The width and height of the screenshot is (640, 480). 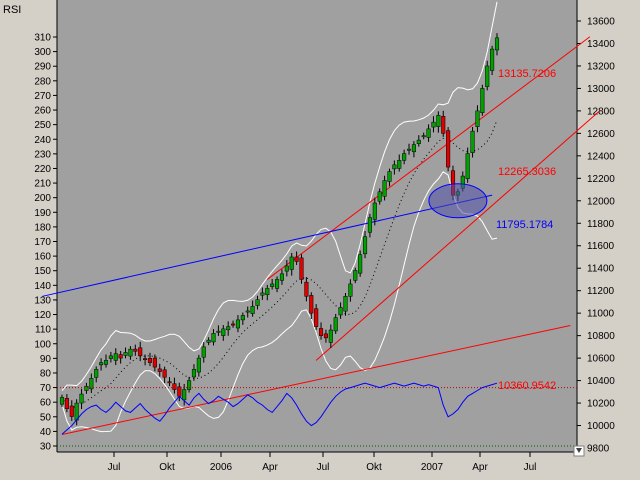 I want to click on rsi-indicator, so click(x=317, y=414).